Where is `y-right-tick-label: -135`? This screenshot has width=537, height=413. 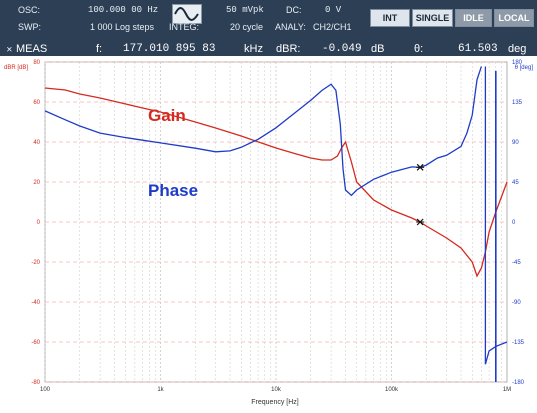 y-right-tick-label: -135 is located at coordinates (518, 343).